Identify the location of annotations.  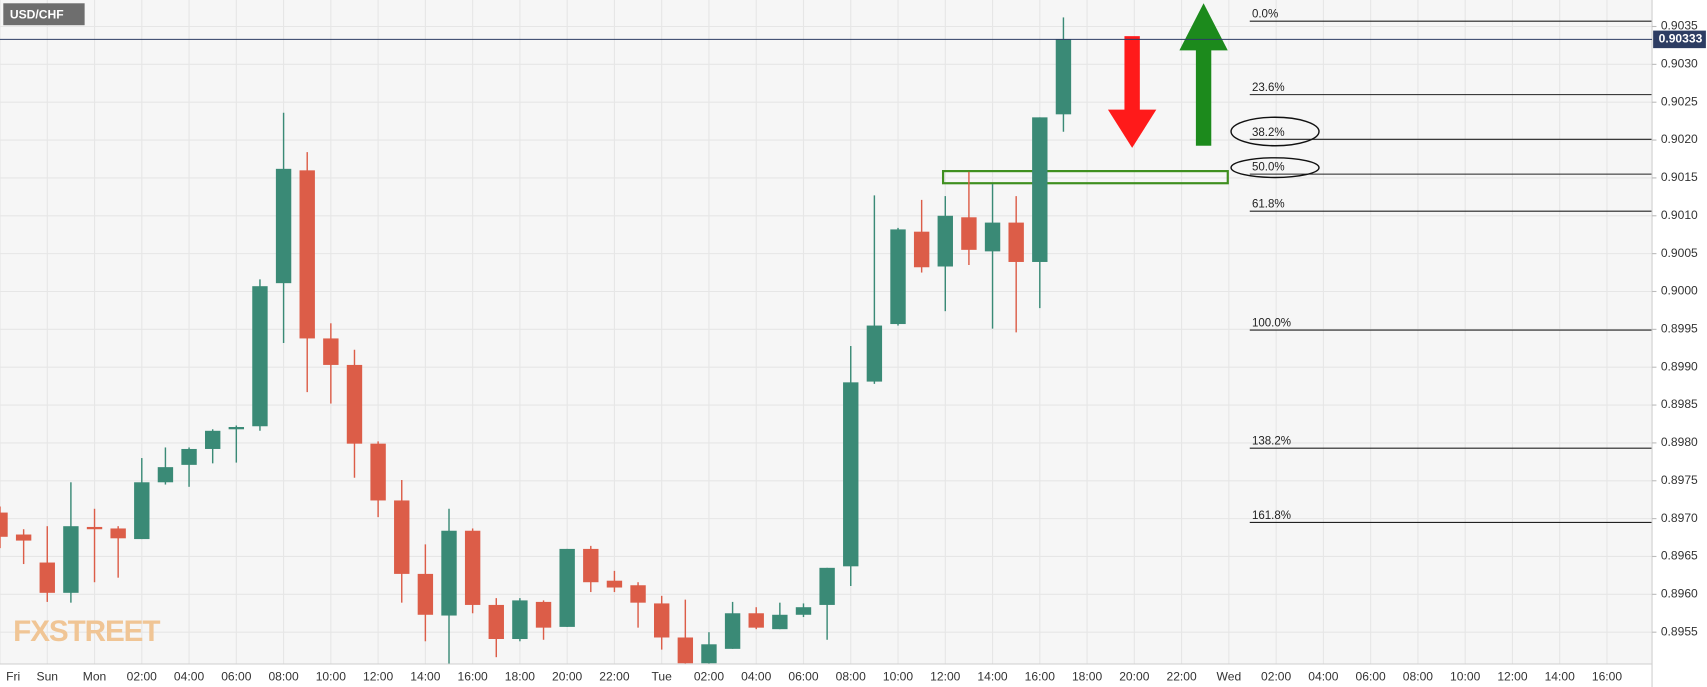
(1213, 91).